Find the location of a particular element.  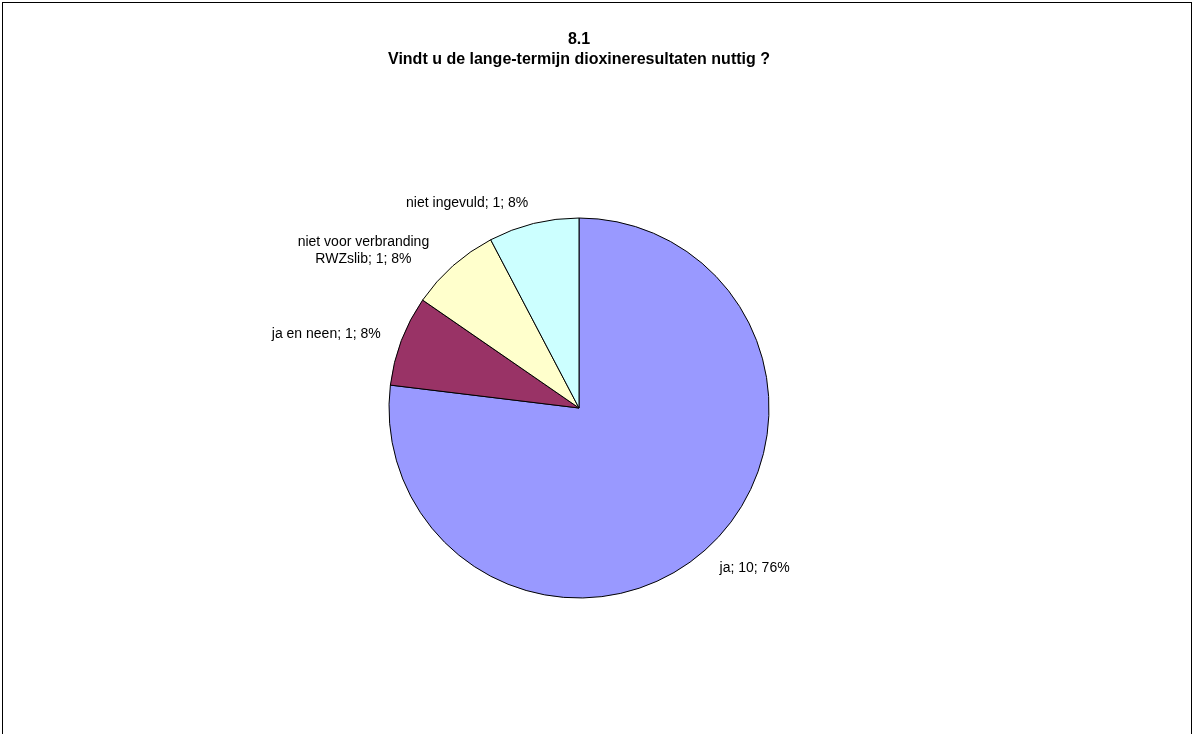

slice-label: niet ingevuld; 1; 8% is located at coordinates (467, 202).